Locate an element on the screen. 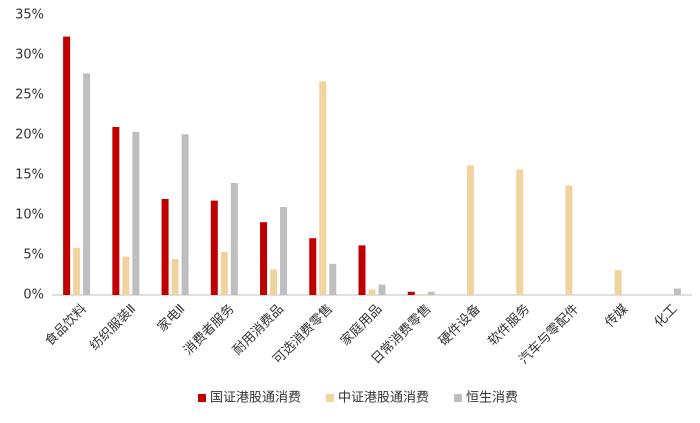  x-tick-label: 食品饮料 is located at coordinates (66, 325).